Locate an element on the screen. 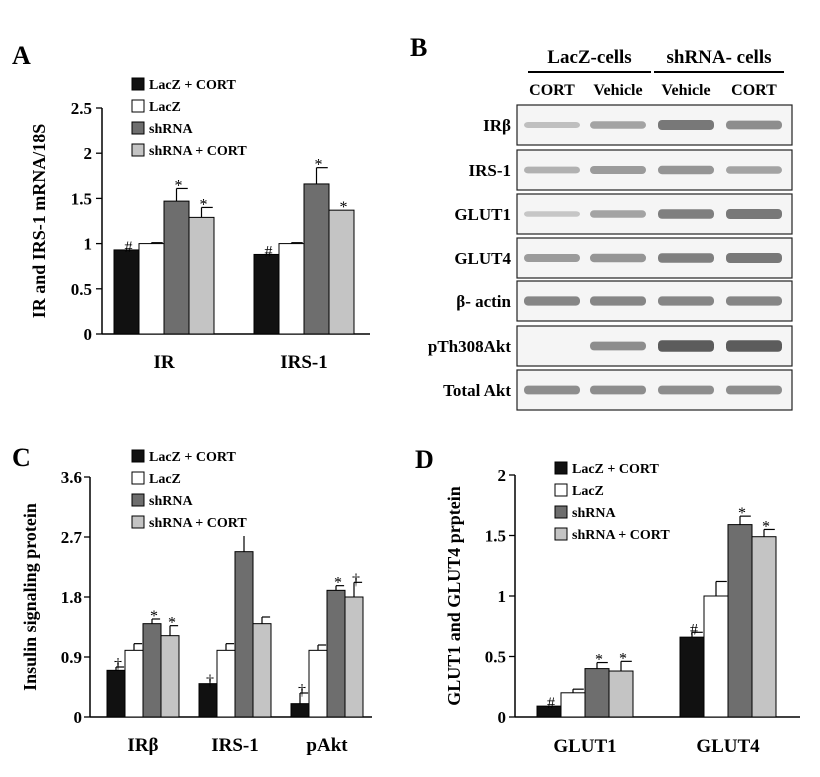 The width and height of the screenshot is (820, 777). chart-d-y-tick-label: 2 is located at coordinates (502, 475).